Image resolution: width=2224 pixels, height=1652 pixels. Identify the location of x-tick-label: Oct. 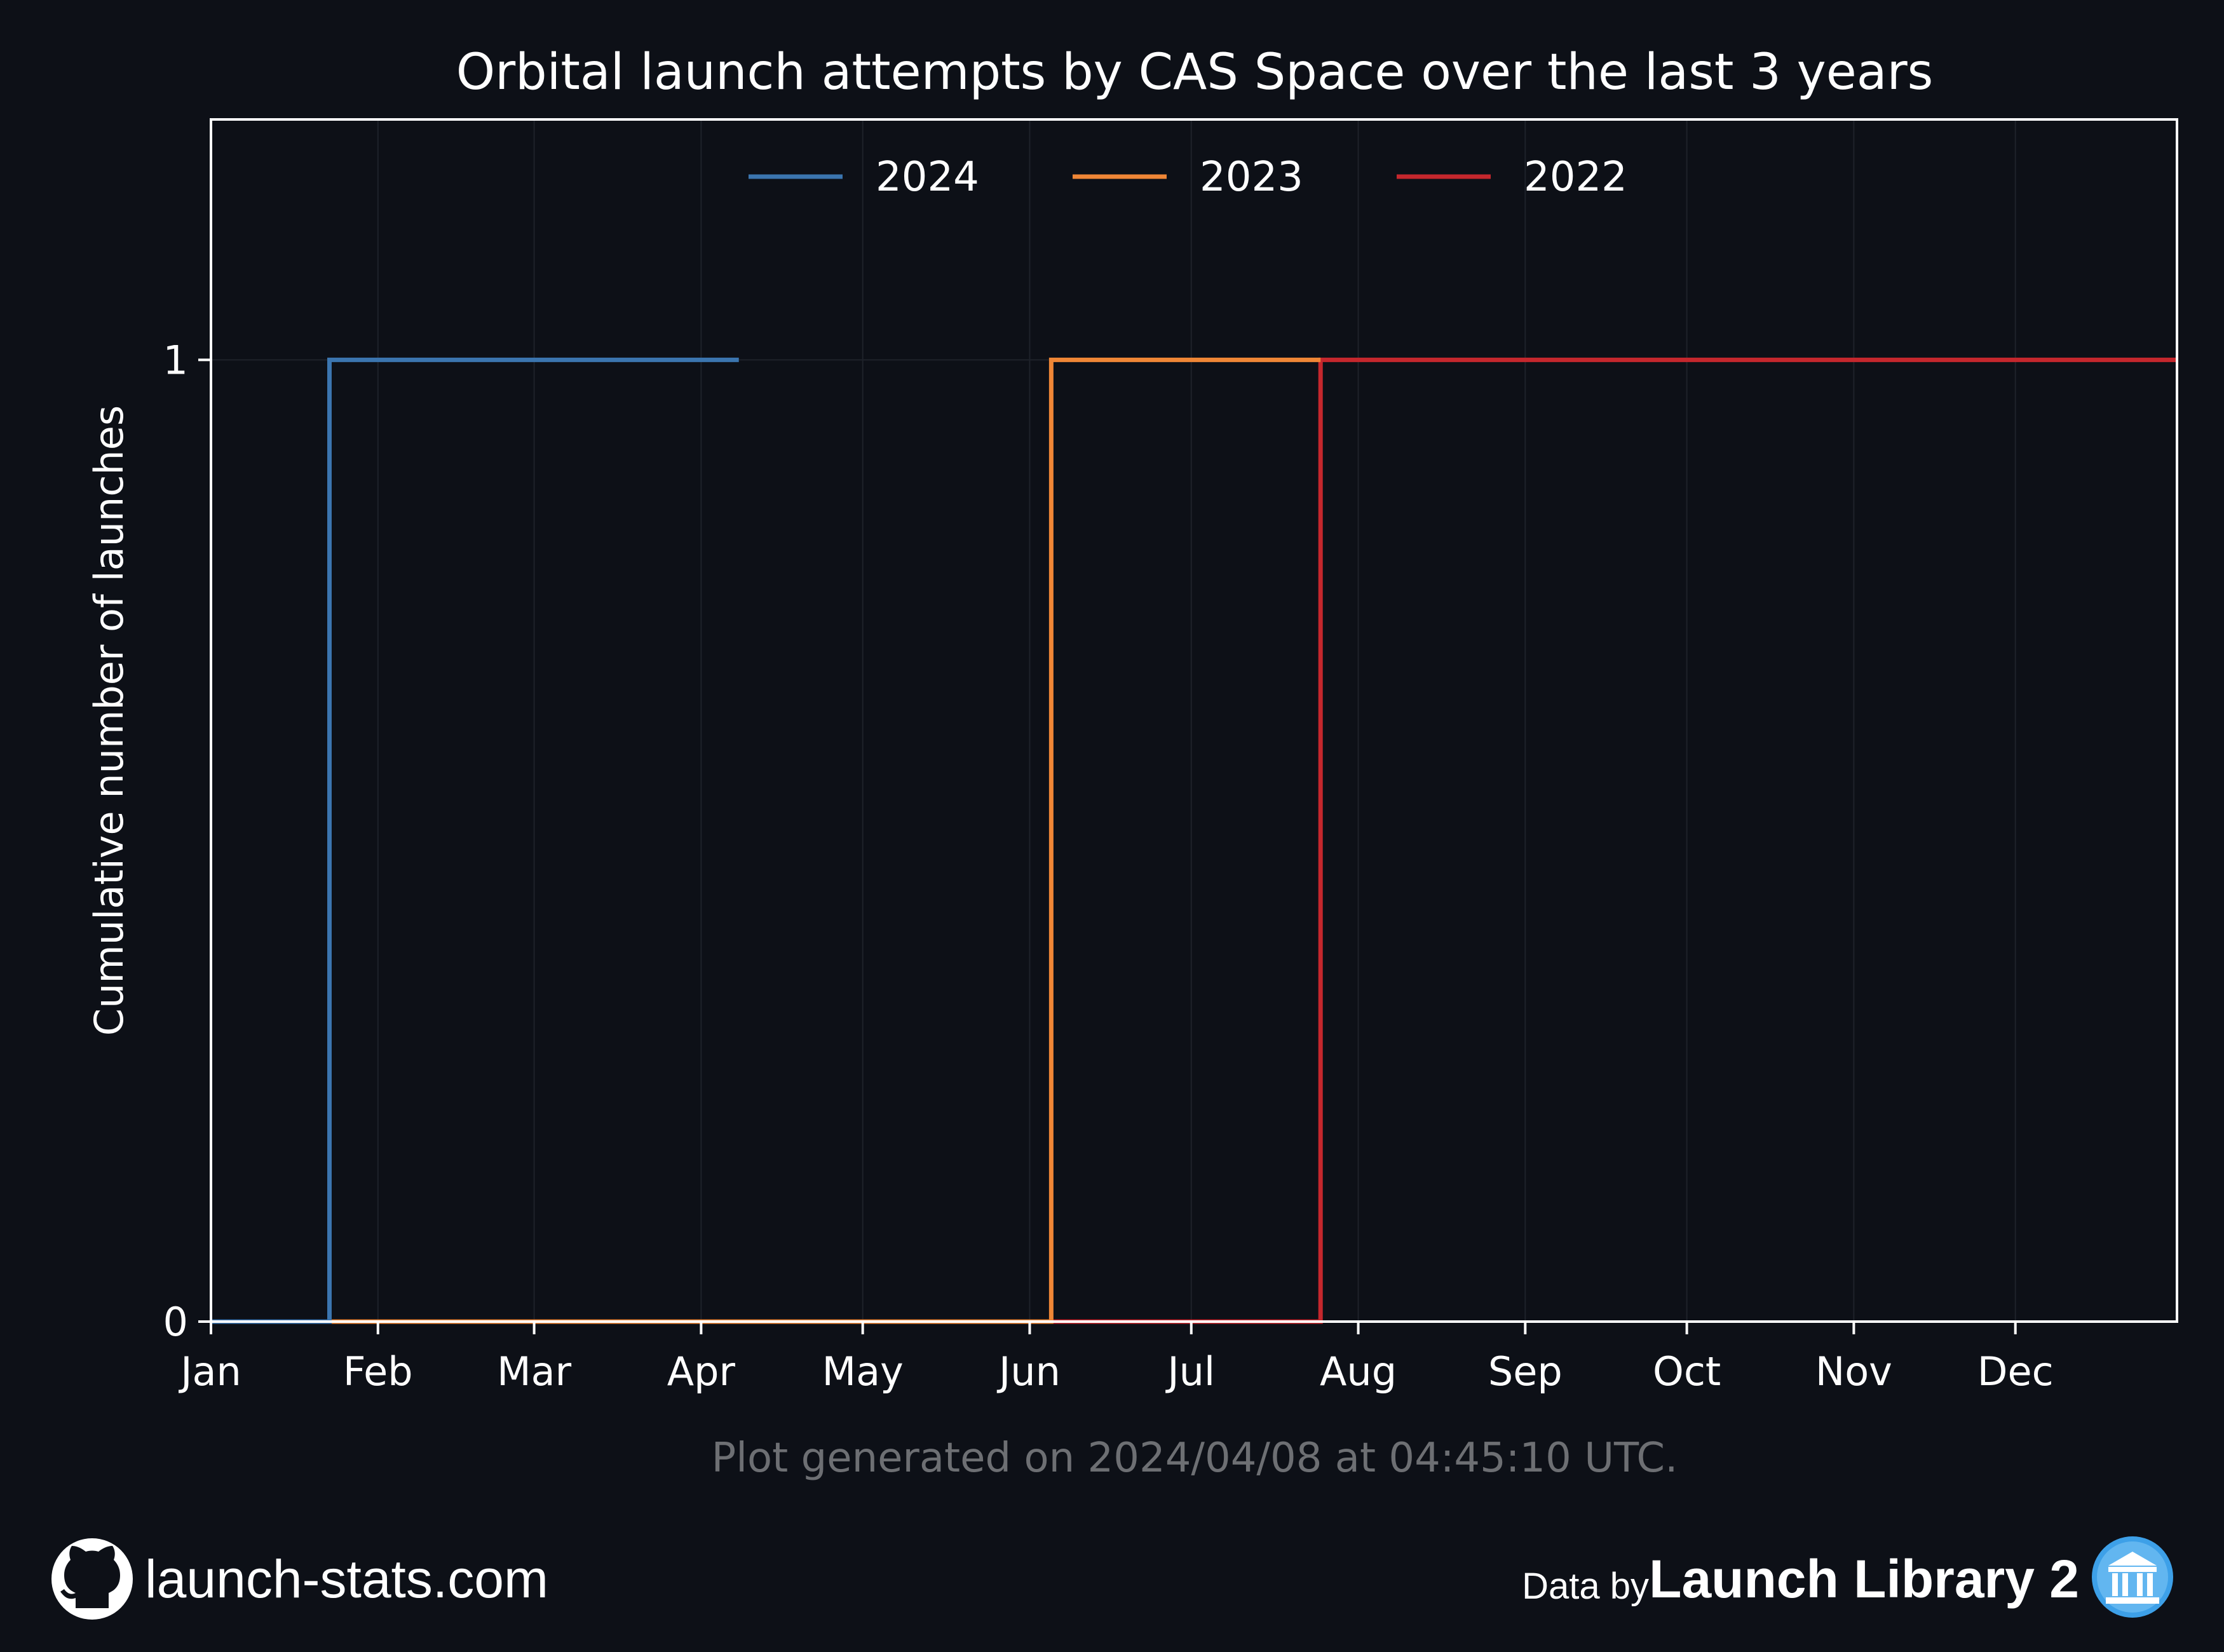
(1687, 1371).